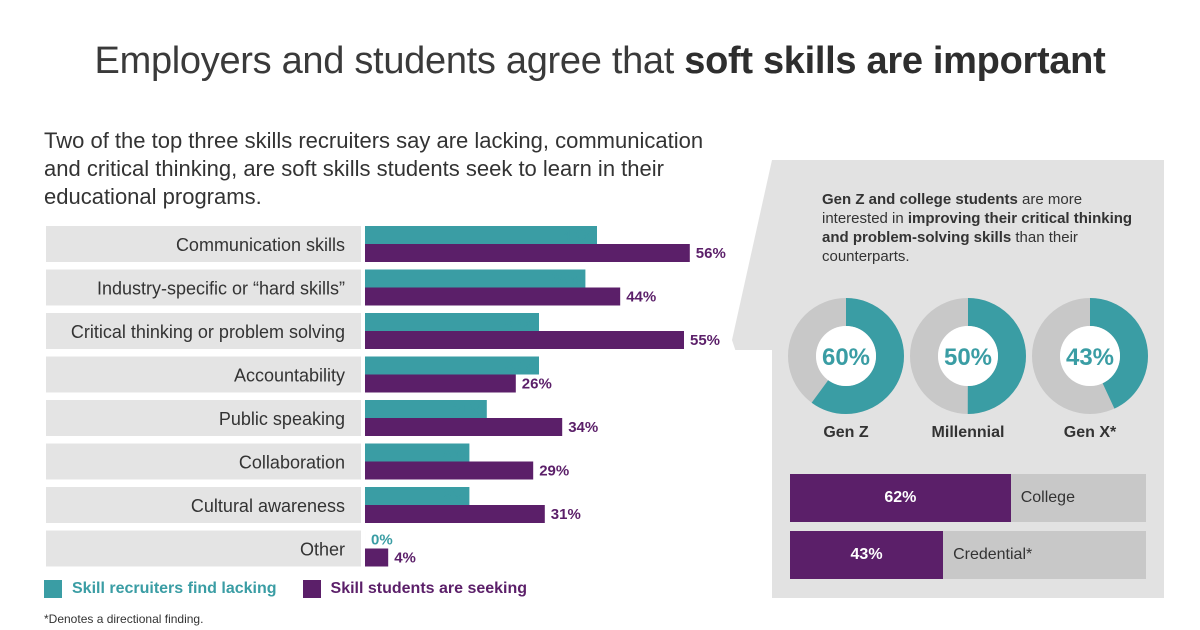  I want to click on value-label-students: 56%, so click(711, 253).